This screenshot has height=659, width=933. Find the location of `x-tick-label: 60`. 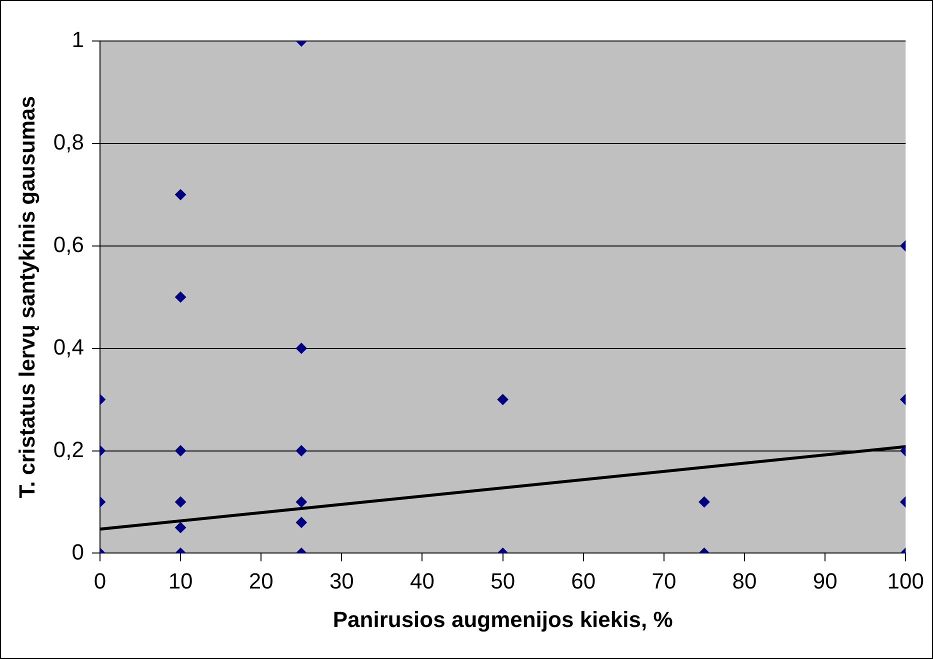

x-tick-label: 60 is located at coordinates (583, 581).